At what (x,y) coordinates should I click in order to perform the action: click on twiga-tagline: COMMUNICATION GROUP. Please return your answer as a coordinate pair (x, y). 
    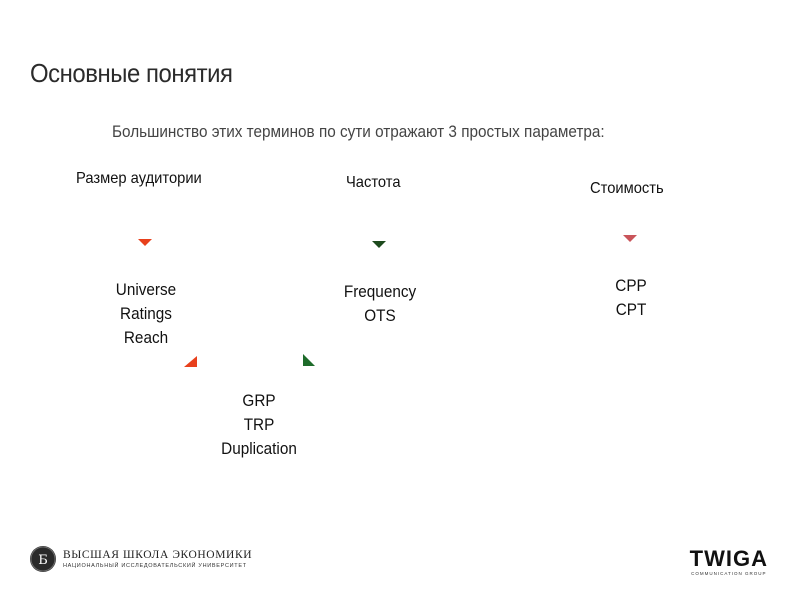
    Looking at the image, I should click on (729, 573).